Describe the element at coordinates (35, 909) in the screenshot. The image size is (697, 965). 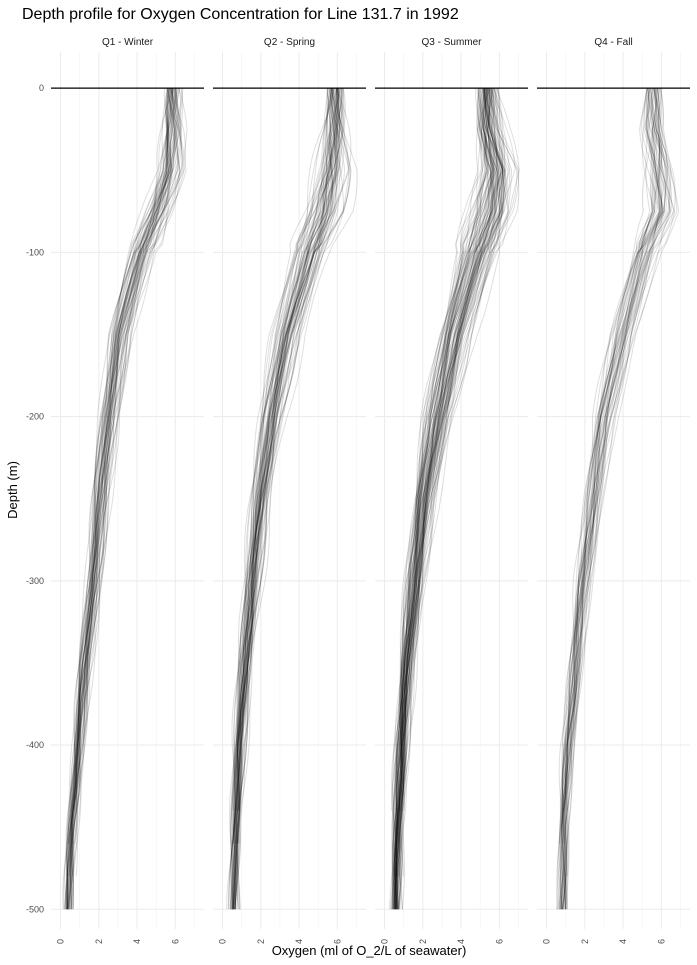
I see `y-tick-label: -500` at that location.